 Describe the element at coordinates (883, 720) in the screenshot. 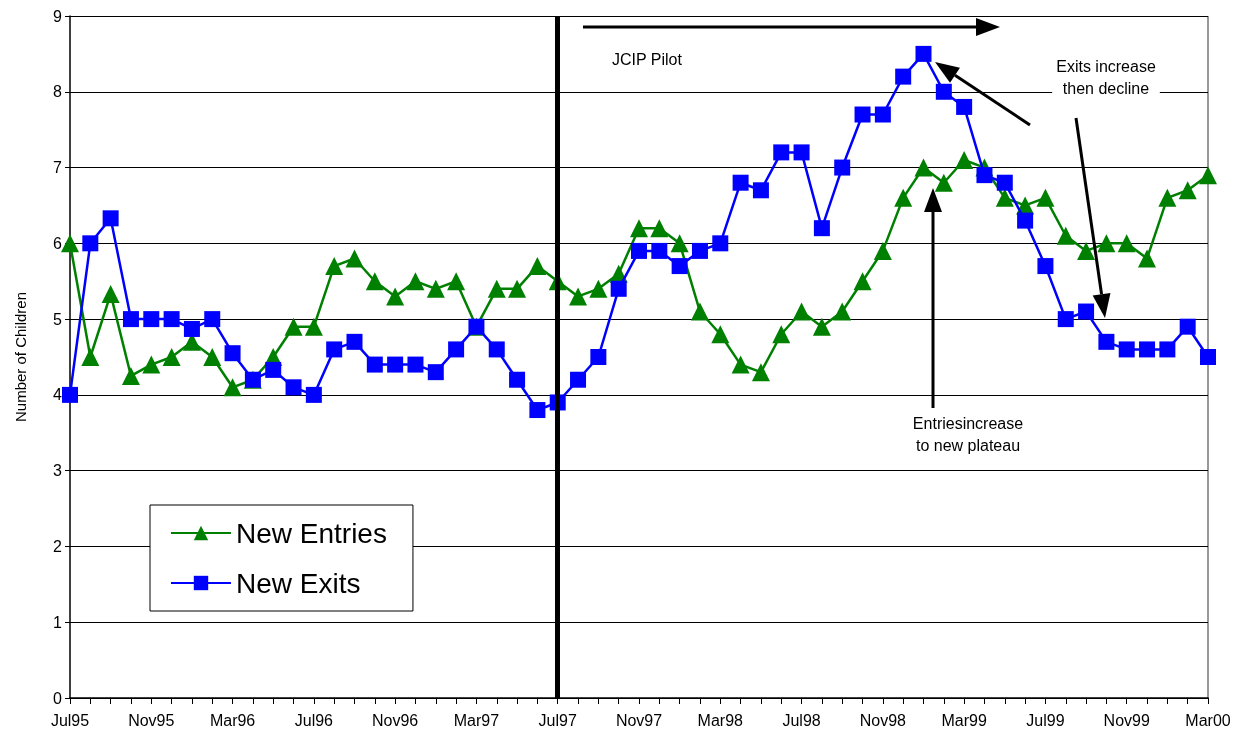

I see `x-tick-label: Nov98` at that location.